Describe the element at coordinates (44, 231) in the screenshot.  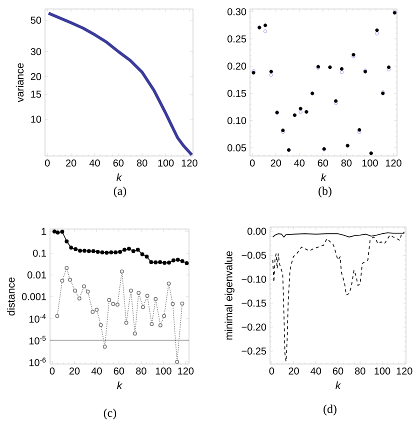
I see `y-tick-label: 1` at that location.